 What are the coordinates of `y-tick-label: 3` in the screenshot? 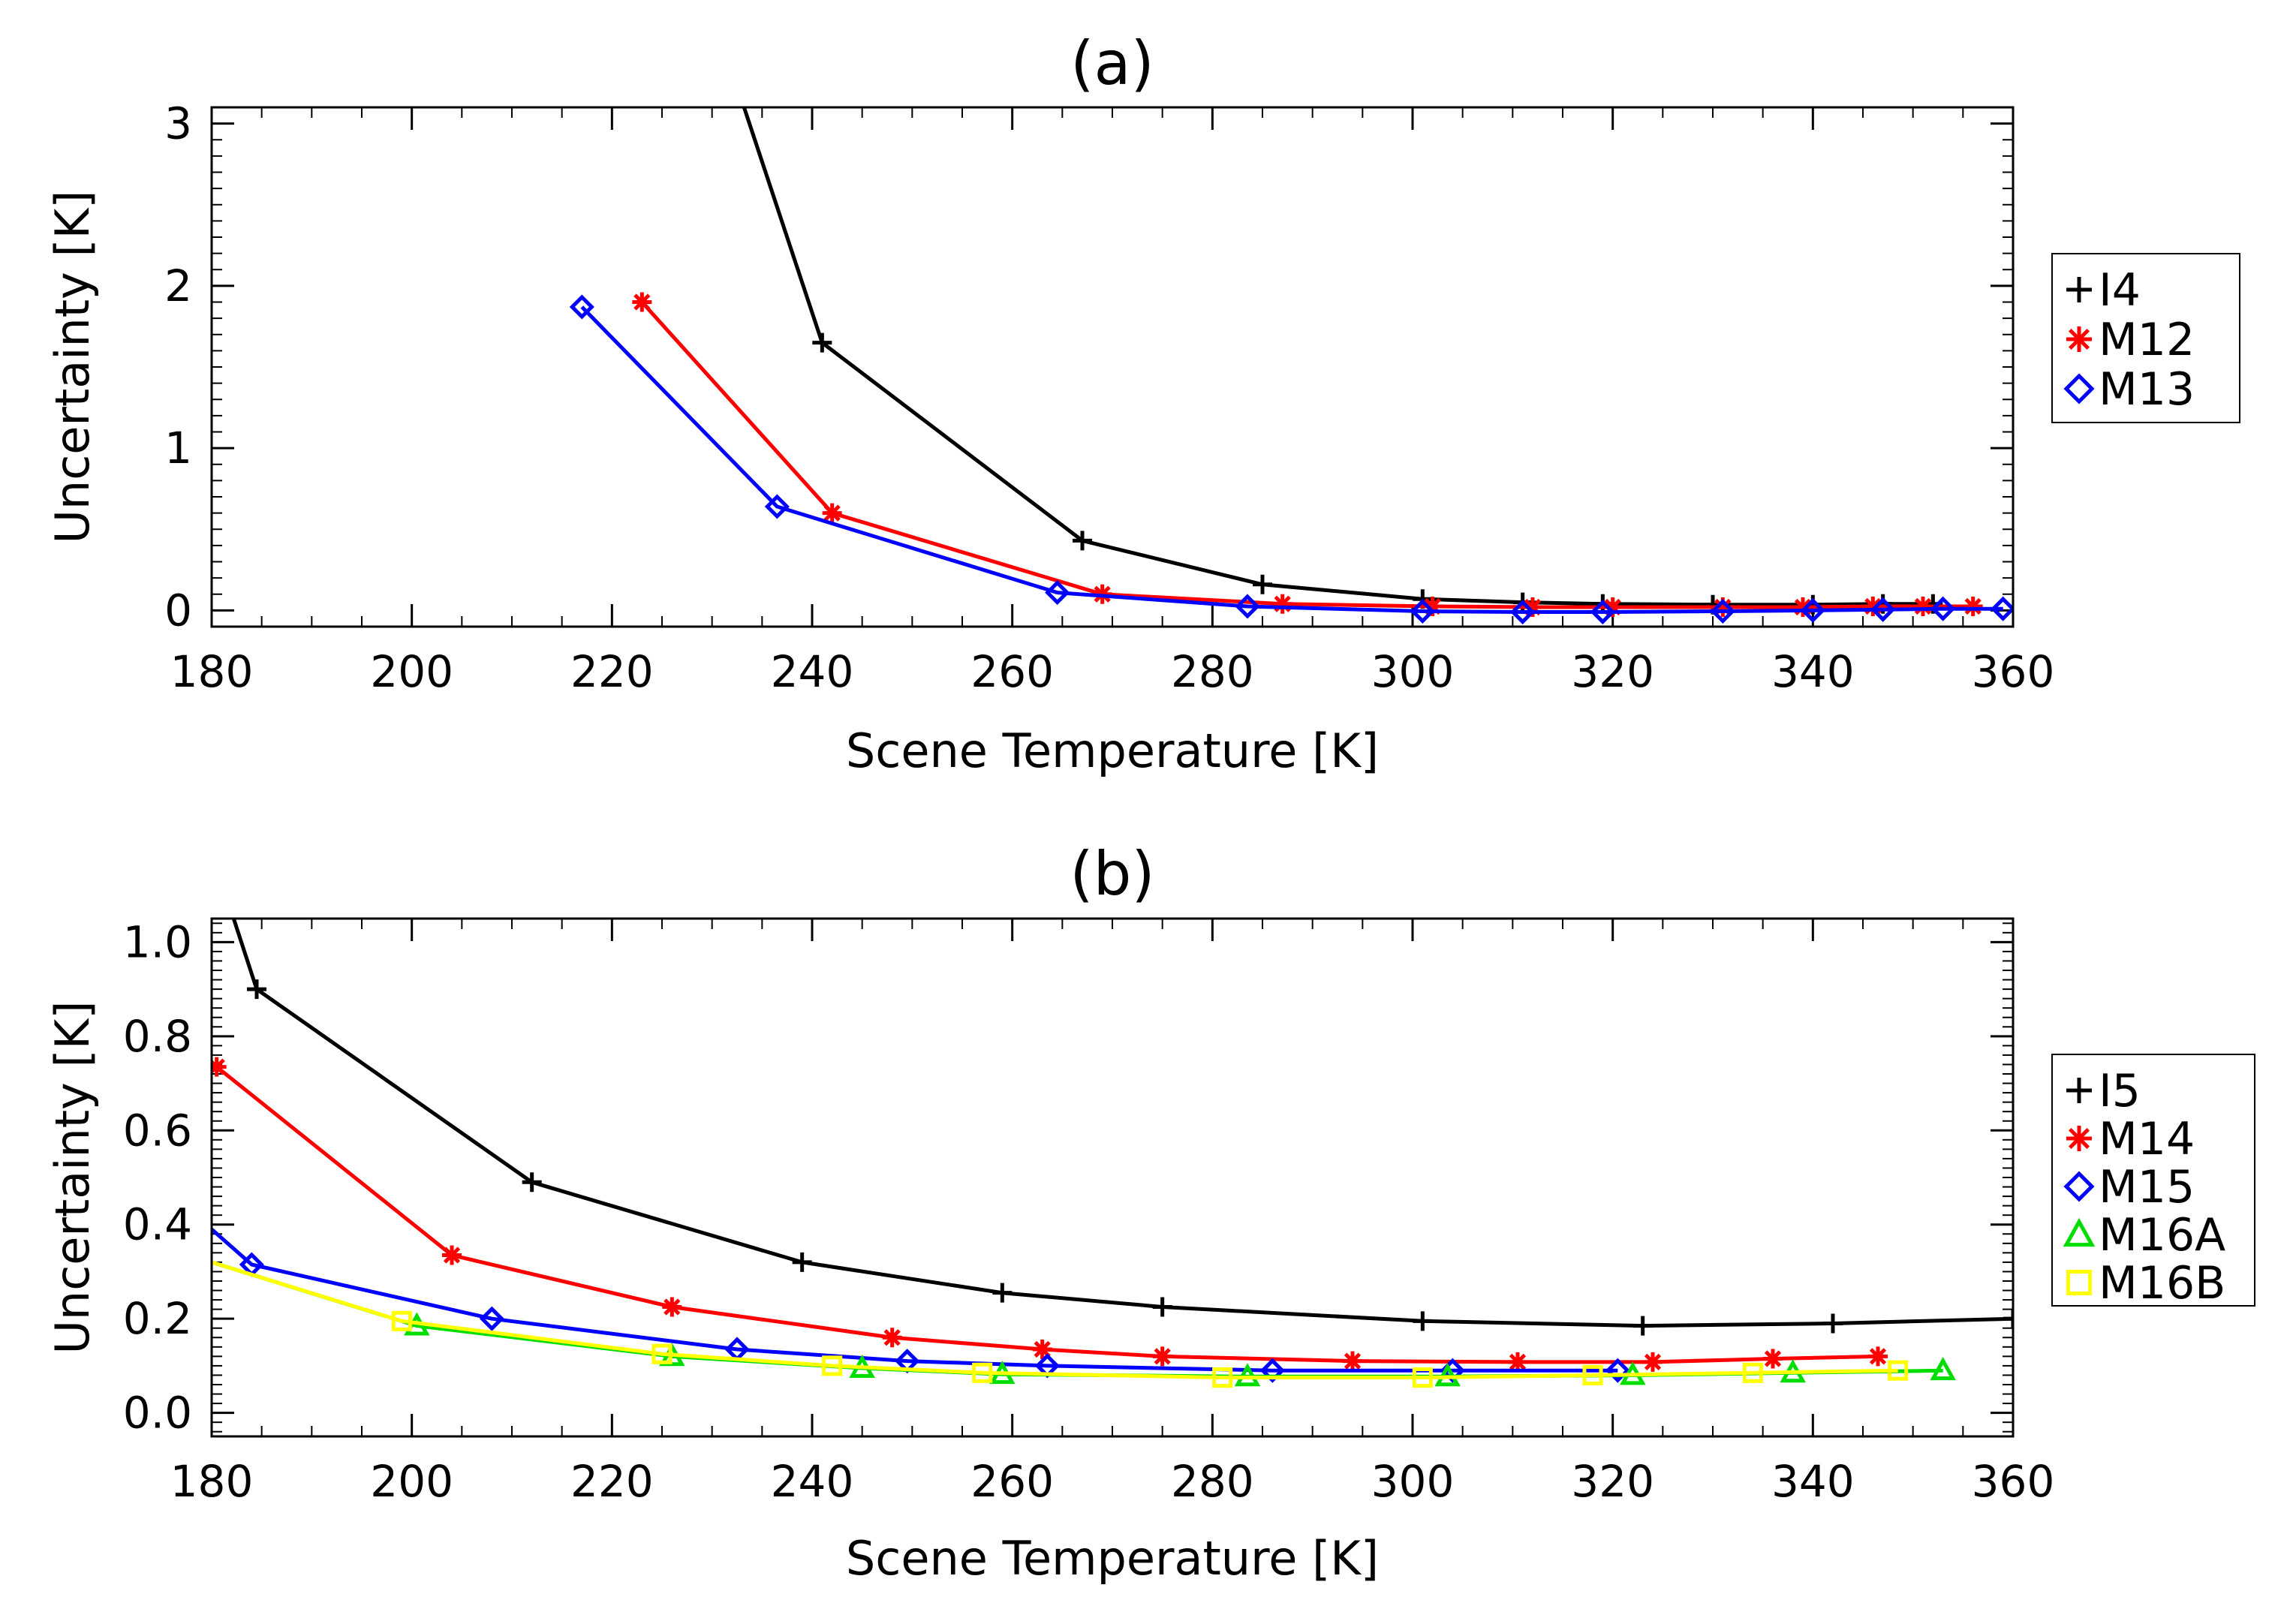 It's located at (178, 123).